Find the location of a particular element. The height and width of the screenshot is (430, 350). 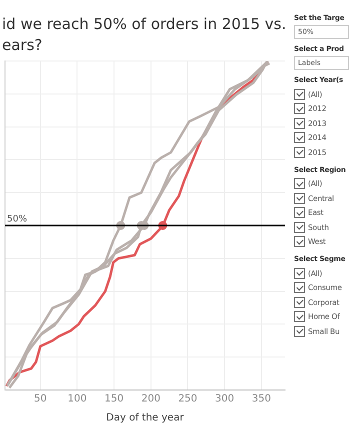

x-axis-title: Day of the year is located at coordinates (145, 418).